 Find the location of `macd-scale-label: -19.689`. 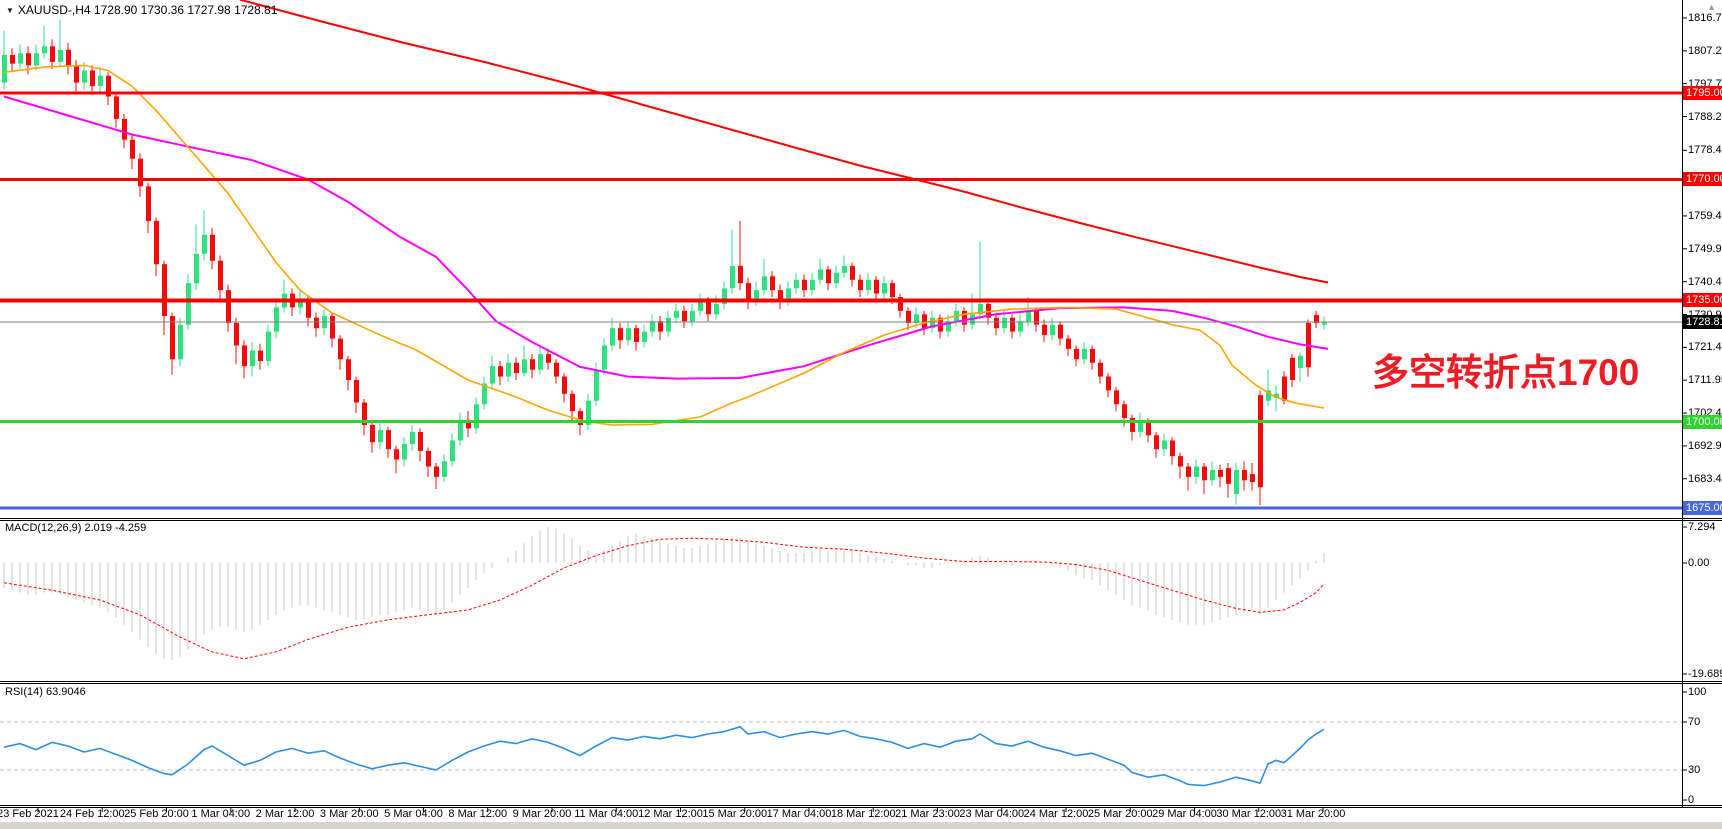

macd-scale-label: -19.689 is located at coordinates (1705, 674).